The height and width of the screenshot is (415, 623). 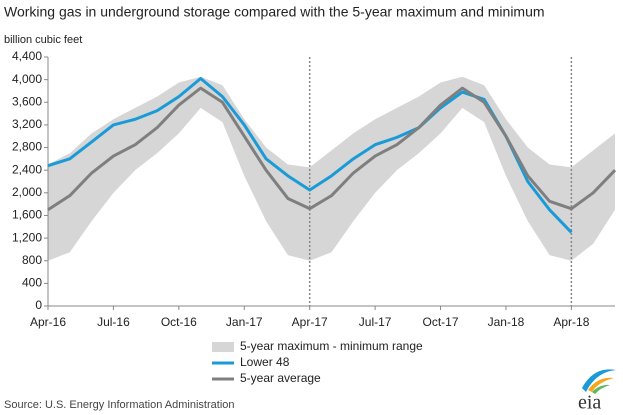 What do you see at coordinates (32, 283) in the screenshot?
I see `y-tick-label: 400` at bounding box center [32, 283].